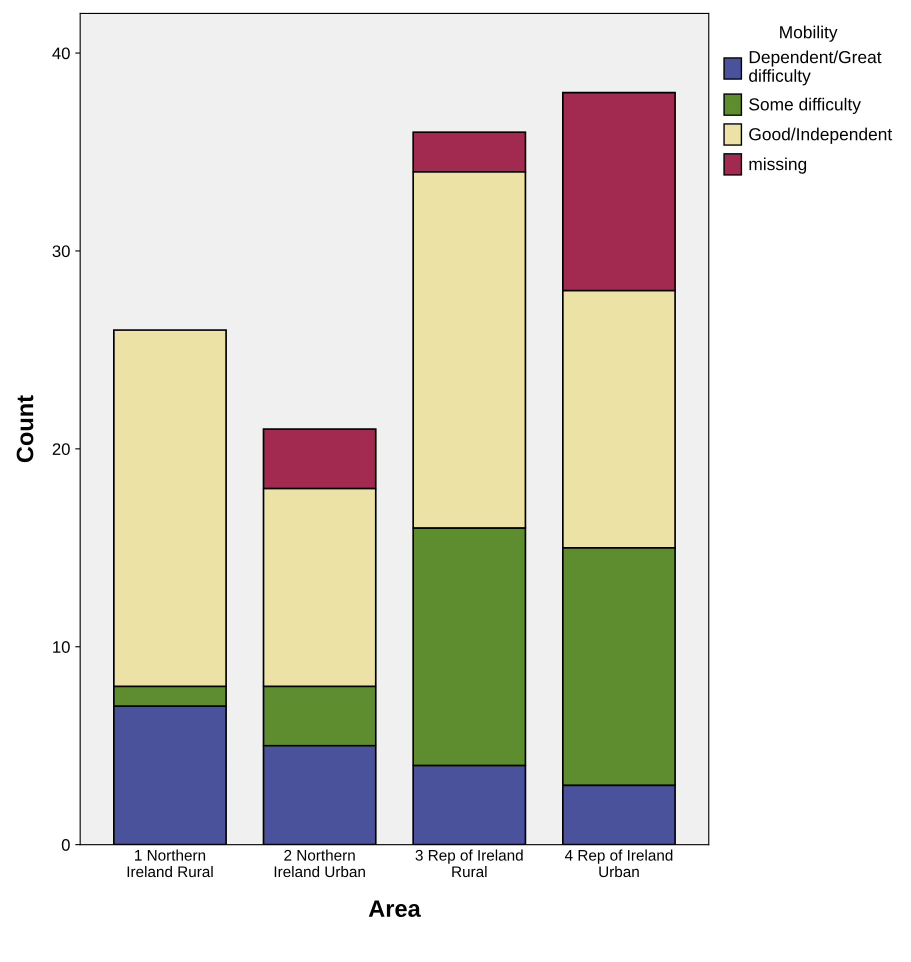  I want to click on y-tick-label: 30, so click(61, 251).